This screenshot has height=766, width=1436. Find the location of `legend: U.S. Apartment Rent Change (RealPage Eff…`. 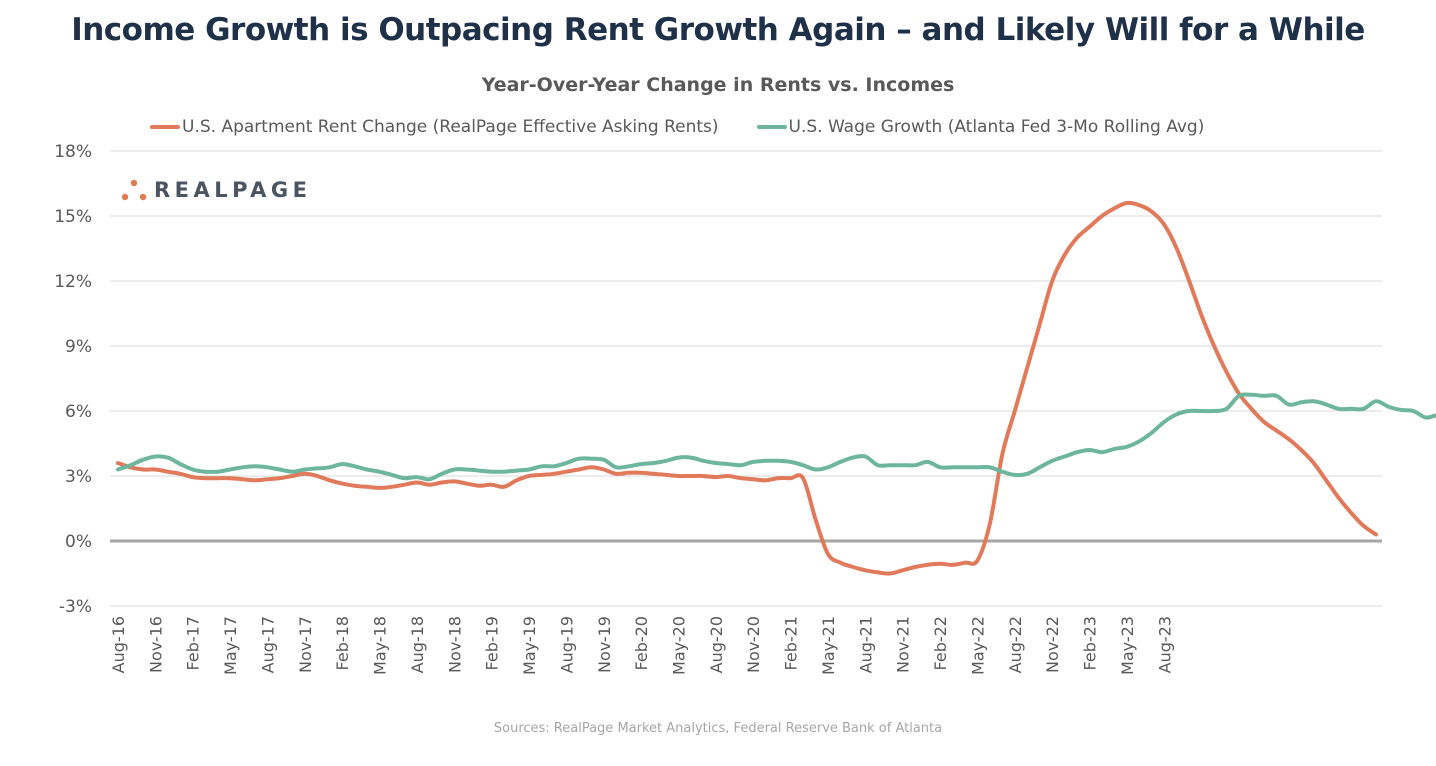

legend: U.S. Apartment Rent Change (RealPage Eff… is located at coordinates (696, 127).